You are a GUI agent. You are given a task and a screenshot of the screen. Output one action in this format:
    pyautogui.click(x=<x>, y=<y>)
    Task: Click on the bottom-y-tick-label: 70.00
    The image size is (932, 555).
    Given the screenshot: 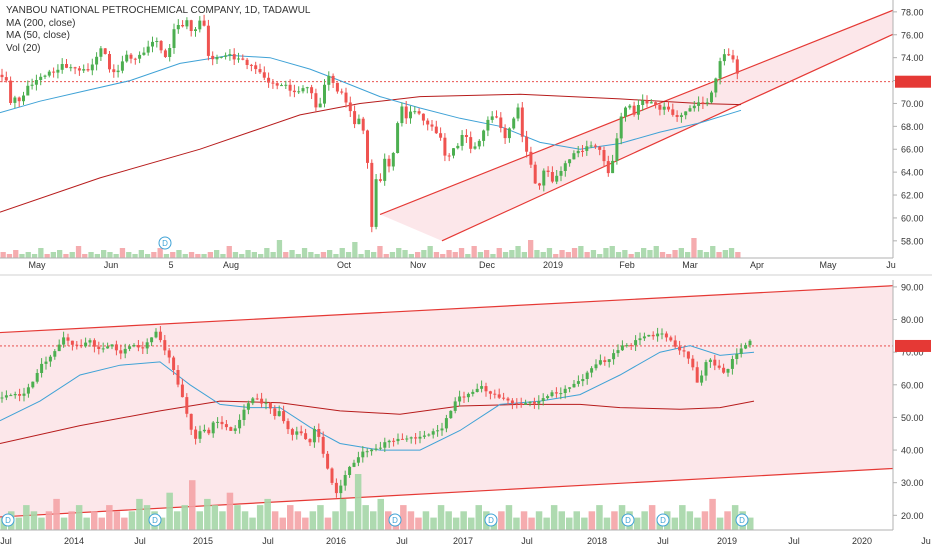 What is the action you would take?
    pyautogui.click(x=912, y=353)
    